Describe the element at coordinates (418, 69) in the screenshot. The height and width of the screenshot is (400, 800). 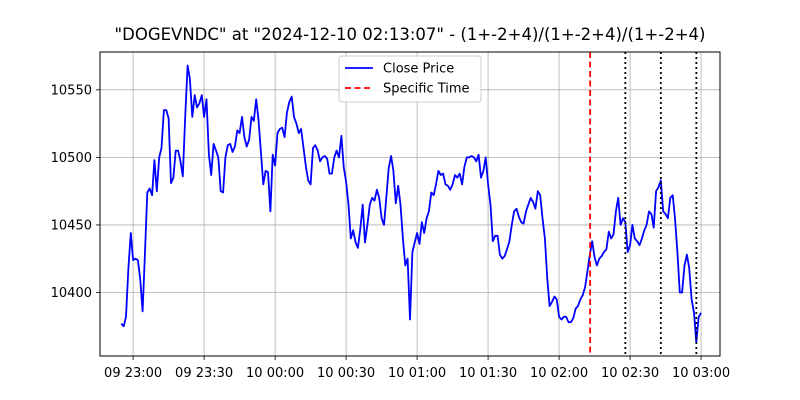
I see `legend-label: Close Price` at that location.